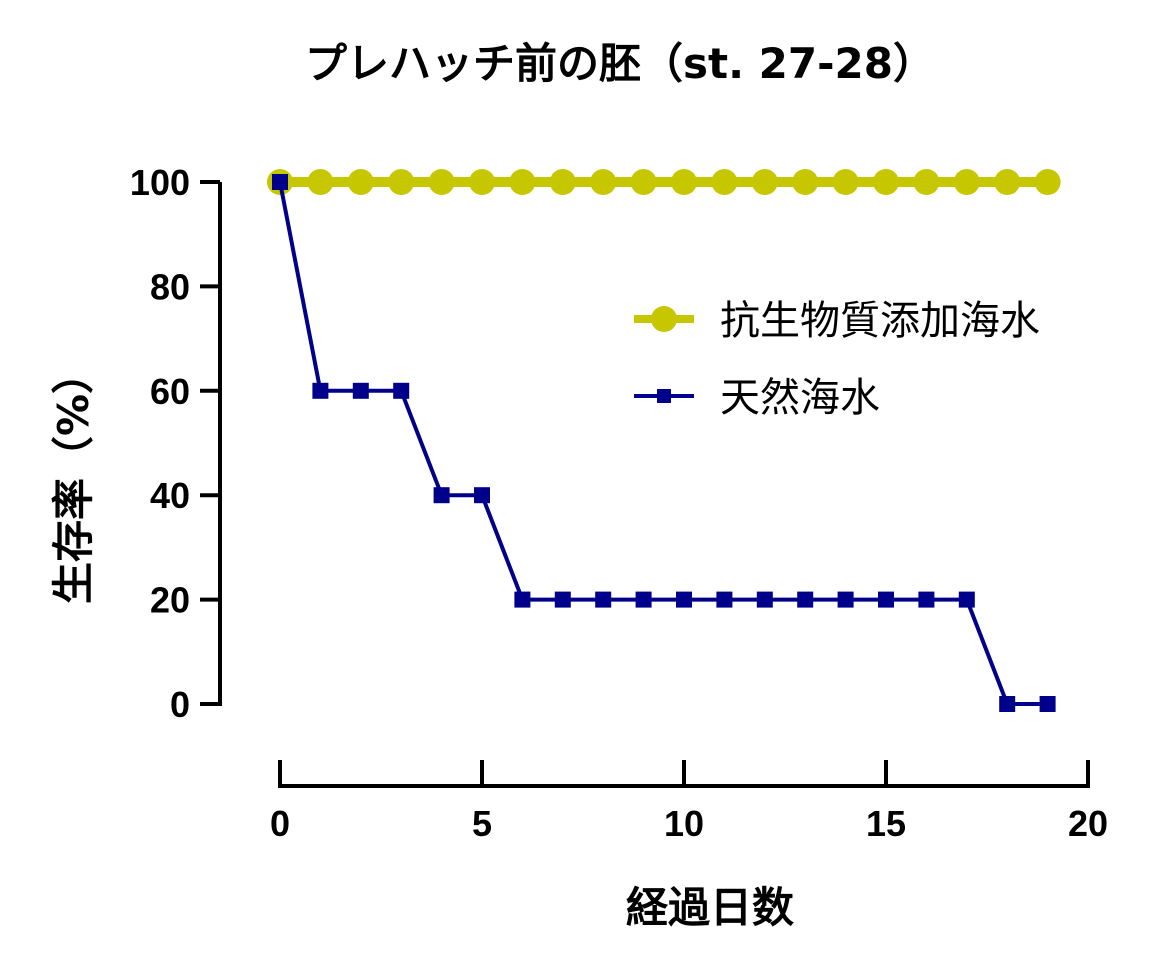 The width and height of the screenshot is (1158, 960). Describe the element at coordinates (175, 443) in the screenshot. I see `y-ticks: 0 20 40 60 80 100` at that location.